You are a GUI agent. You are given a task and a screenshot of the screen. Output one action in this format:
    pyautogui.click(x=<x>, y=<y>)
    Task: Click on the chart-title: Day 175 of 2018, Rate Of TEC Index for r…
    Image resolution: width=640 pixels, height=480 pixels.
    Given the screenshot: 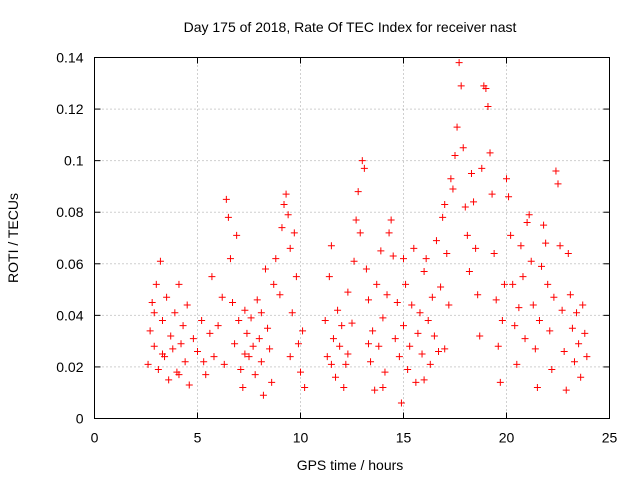 What is the action you would take?
    pyautogui.click(x=350, y=27)
    